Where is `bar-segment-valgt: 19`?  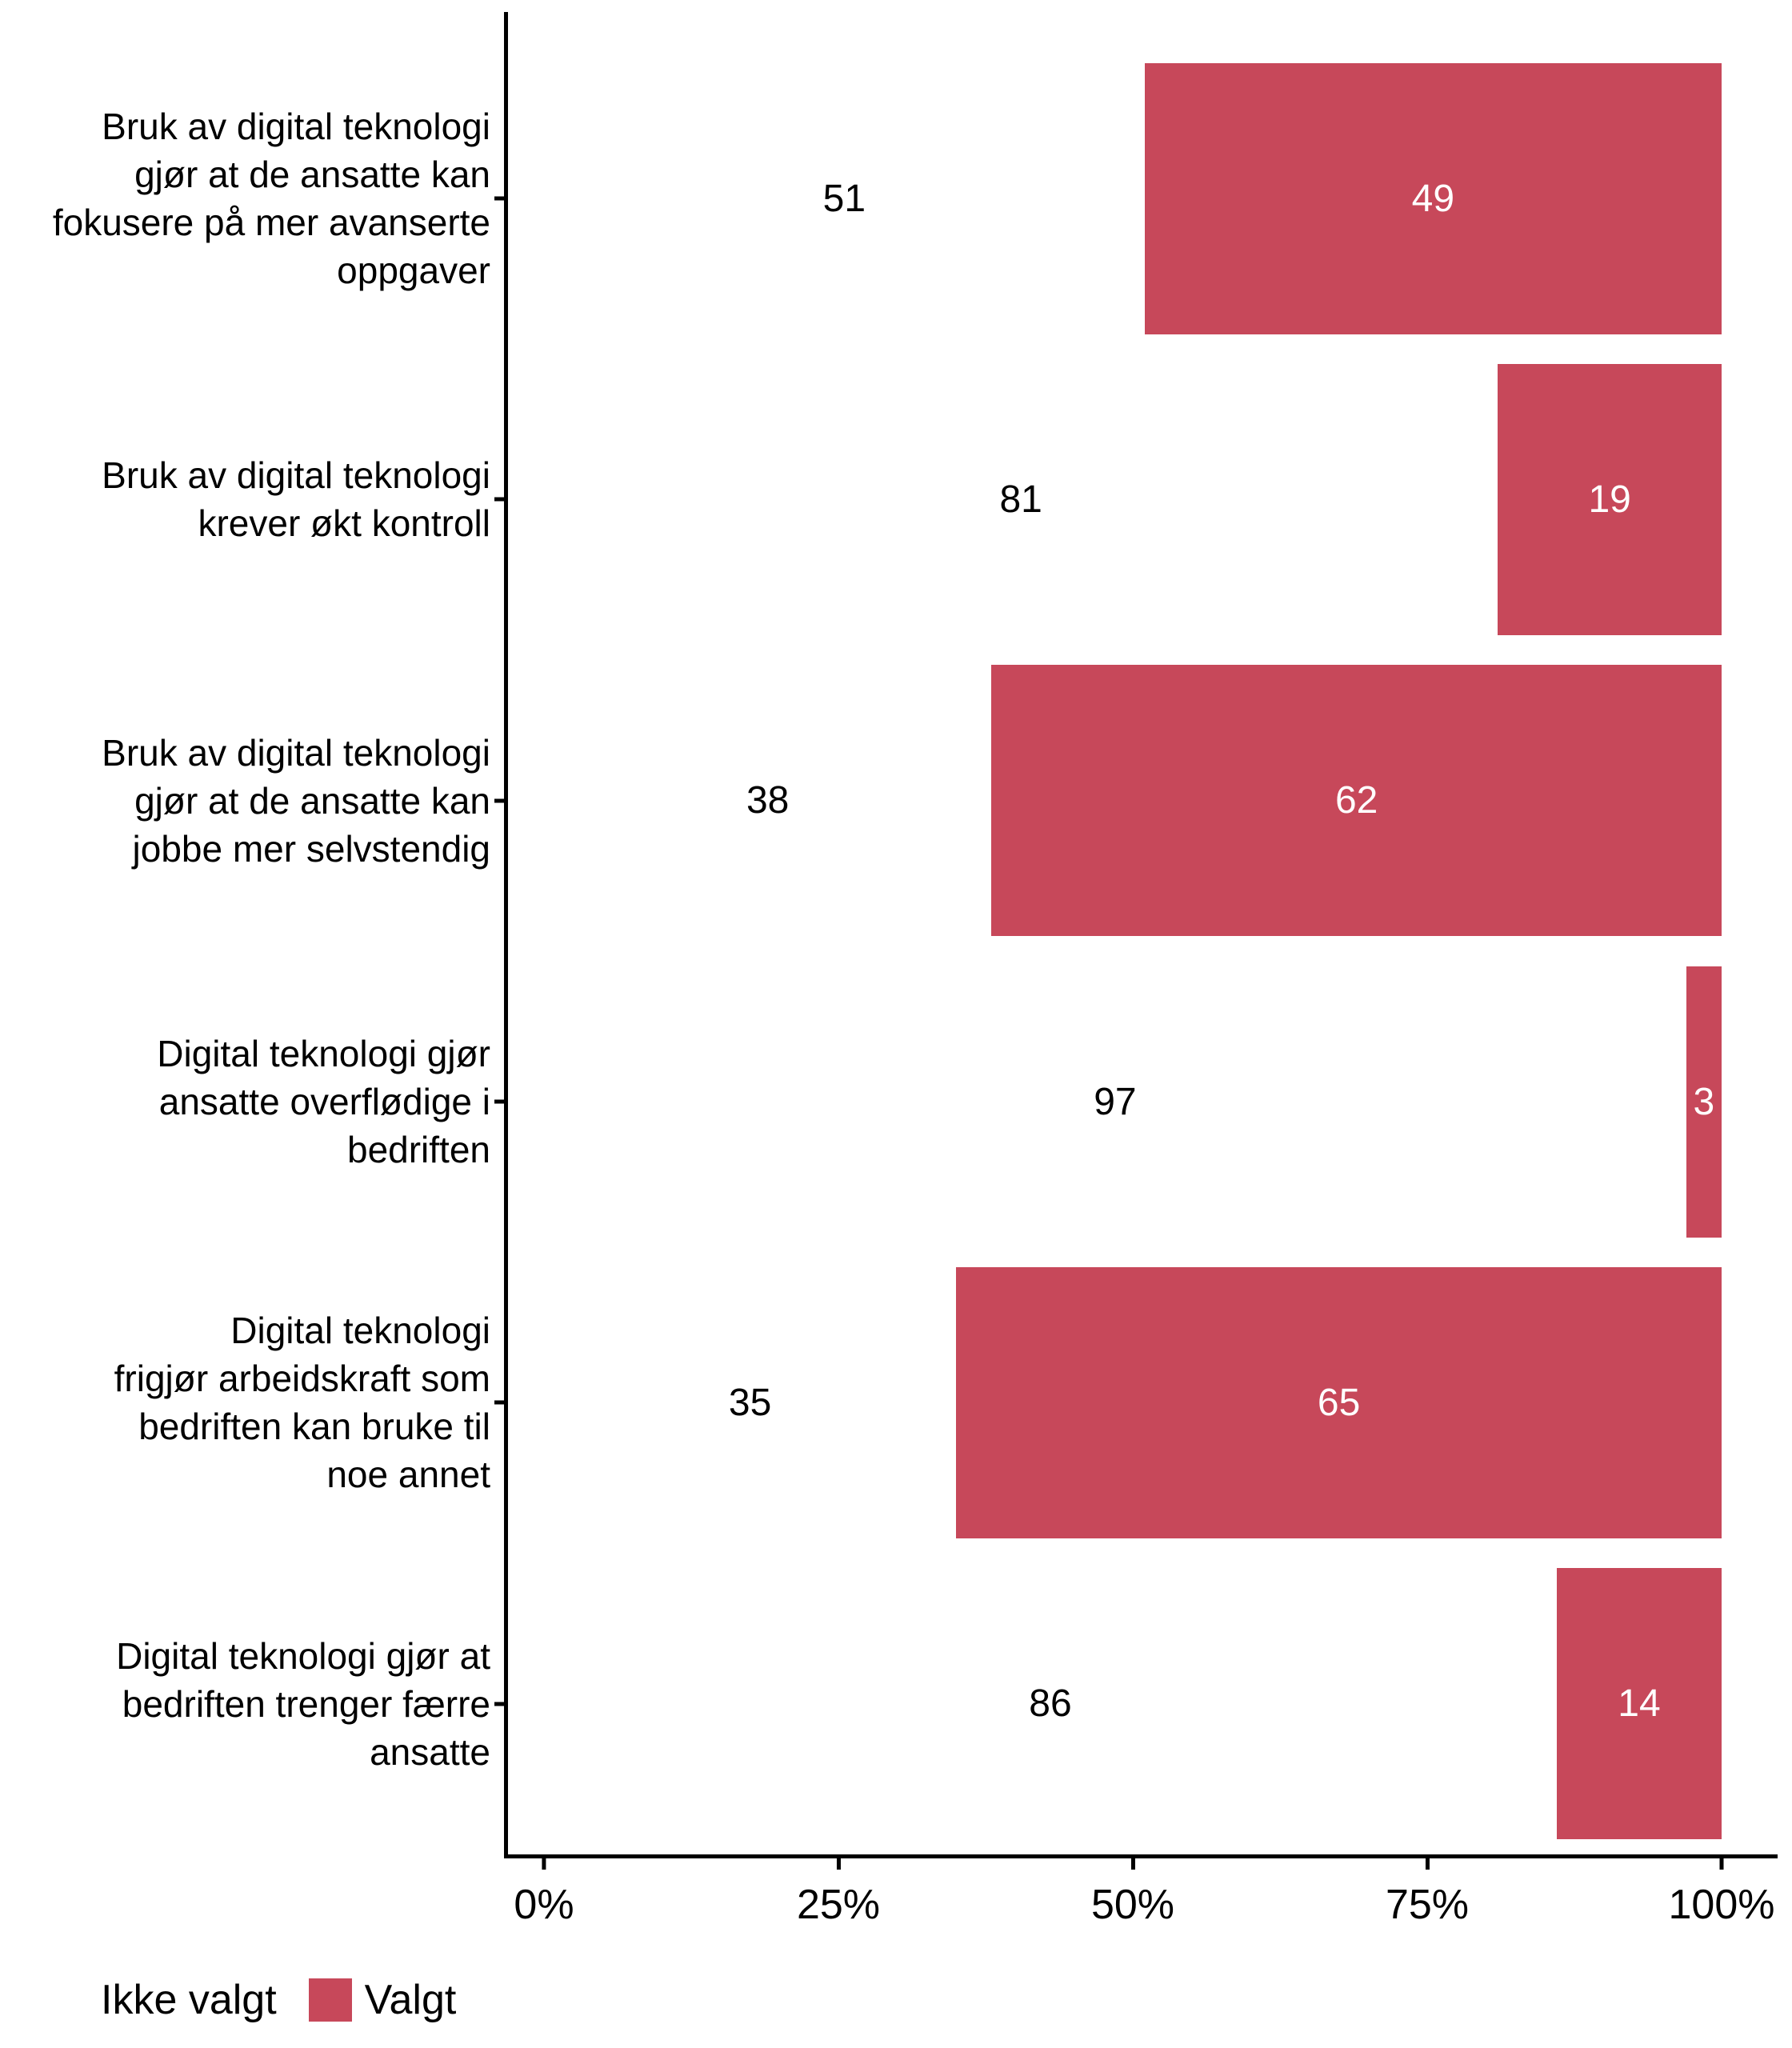 bar-segment-valgt: 19 is located at coordinates (1610, 499).